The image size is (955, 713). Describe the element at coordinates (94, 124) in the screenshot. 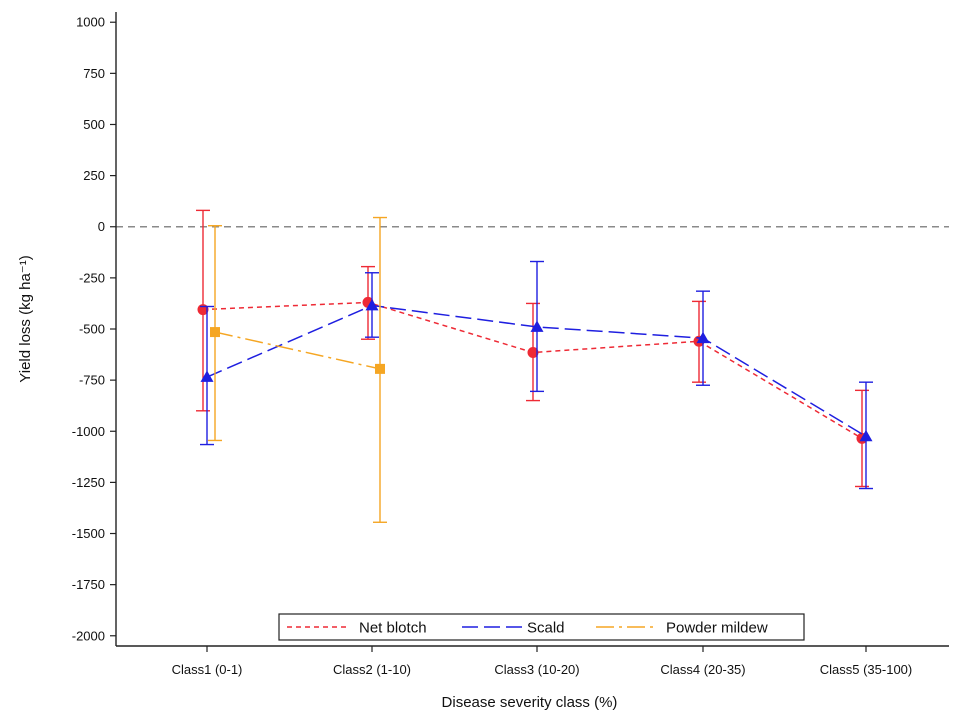

I see `y-tick-label: 500` at that location.